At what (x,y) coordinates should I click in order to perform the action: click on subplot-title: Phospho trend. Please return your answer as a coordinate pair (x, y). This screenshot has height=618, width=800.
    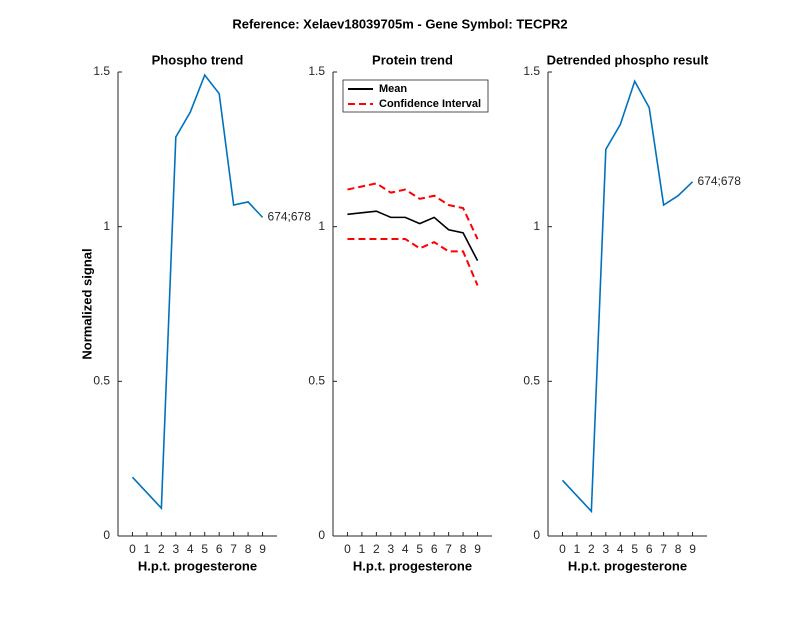
    Looking at the image, I should click on (198, 59).